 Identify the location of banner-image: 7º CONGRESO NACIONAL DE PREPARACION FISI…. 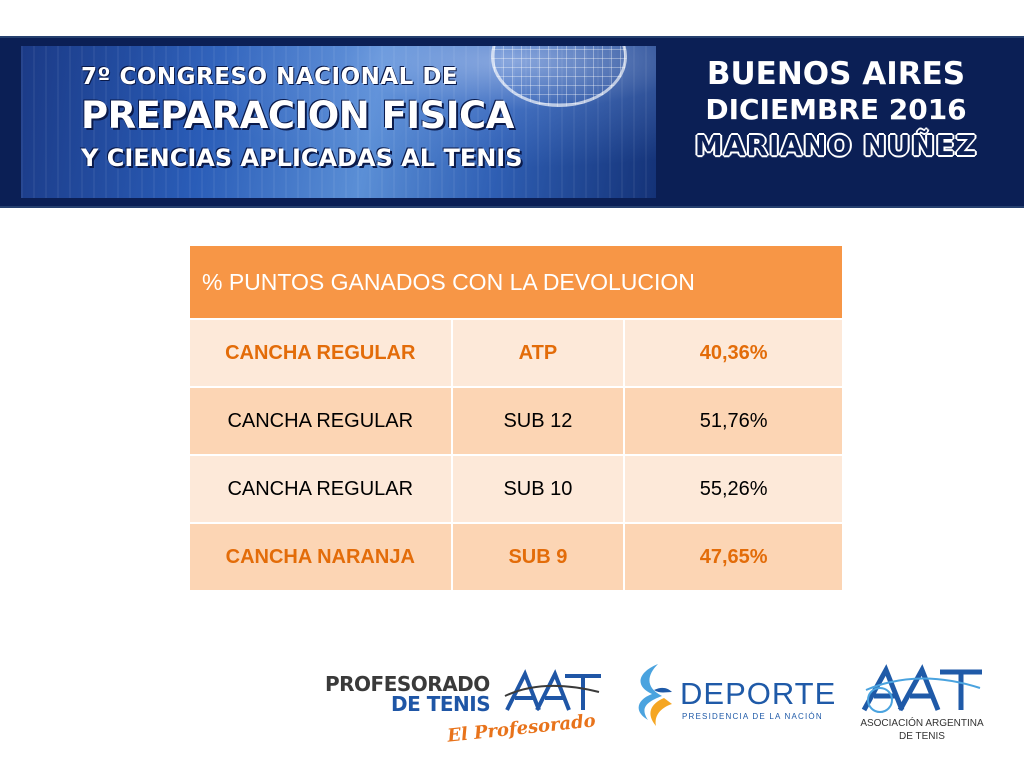
(338, 122).